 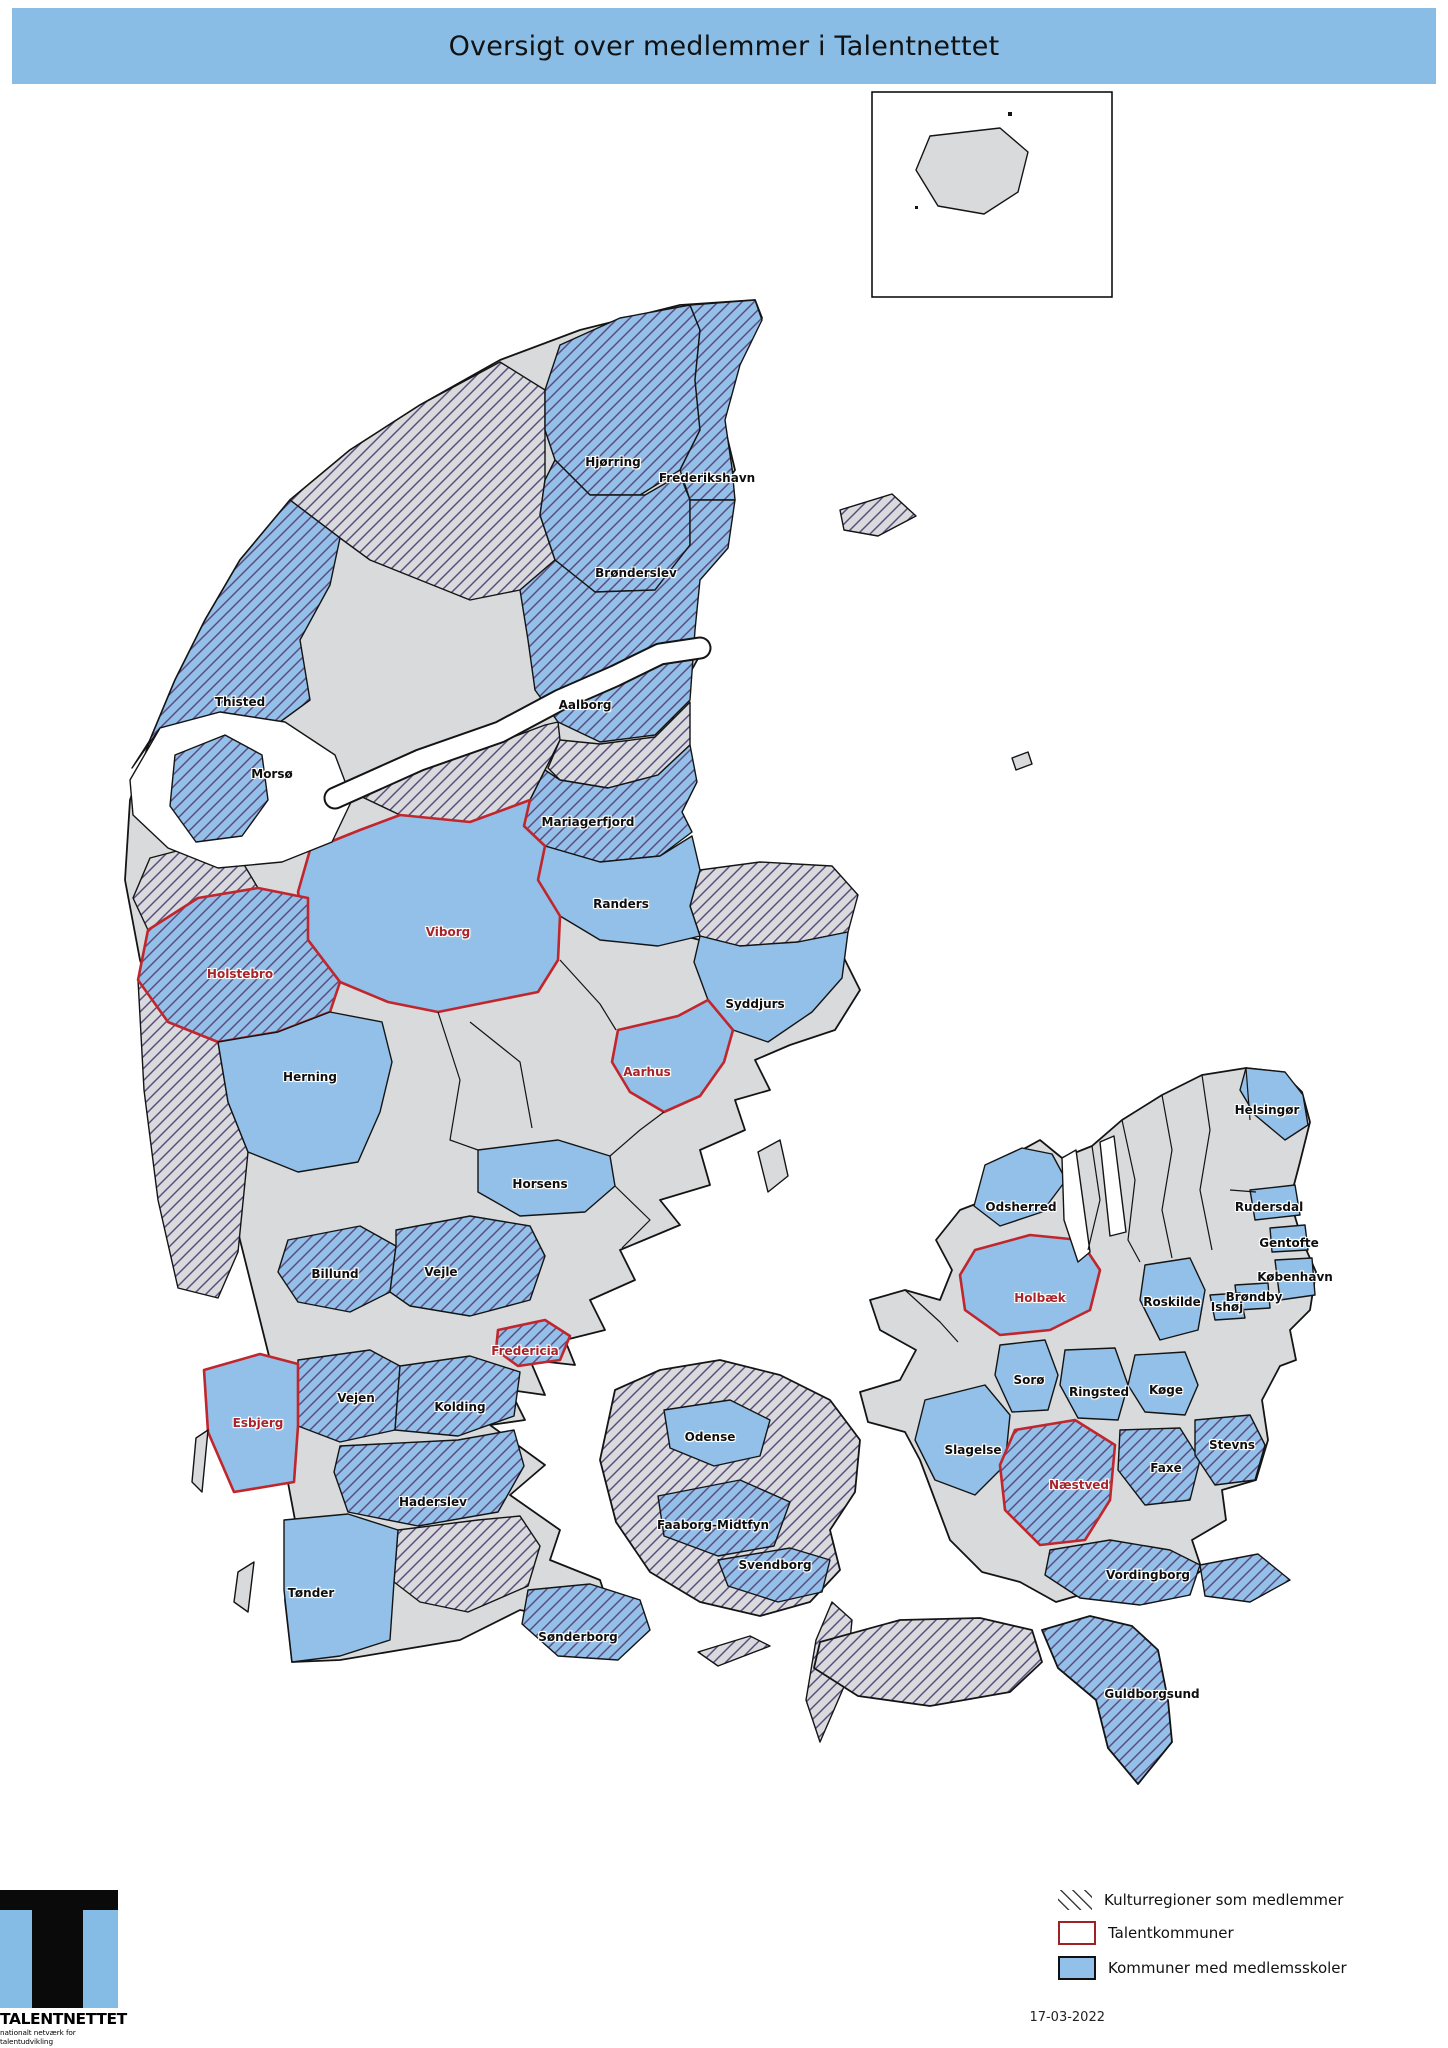 I want to click on red-outline-swatch-icon, so click(x=1077, y=1933).